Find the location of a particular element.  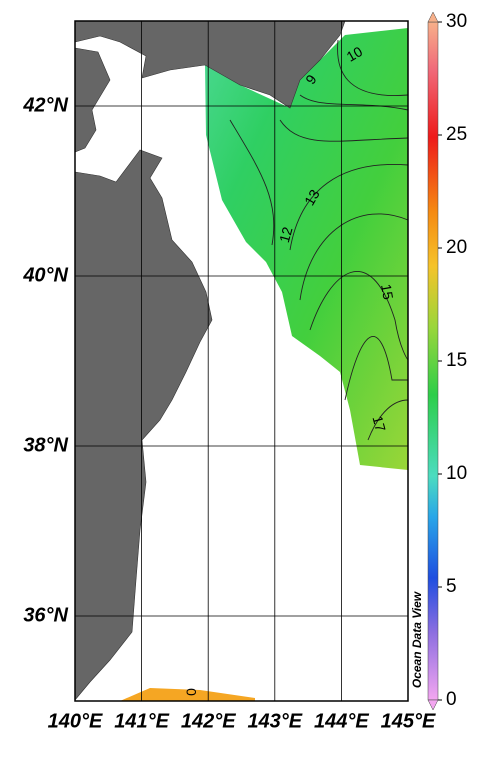

colorbar-arrow-bottom is located at coordinates (433, 705).